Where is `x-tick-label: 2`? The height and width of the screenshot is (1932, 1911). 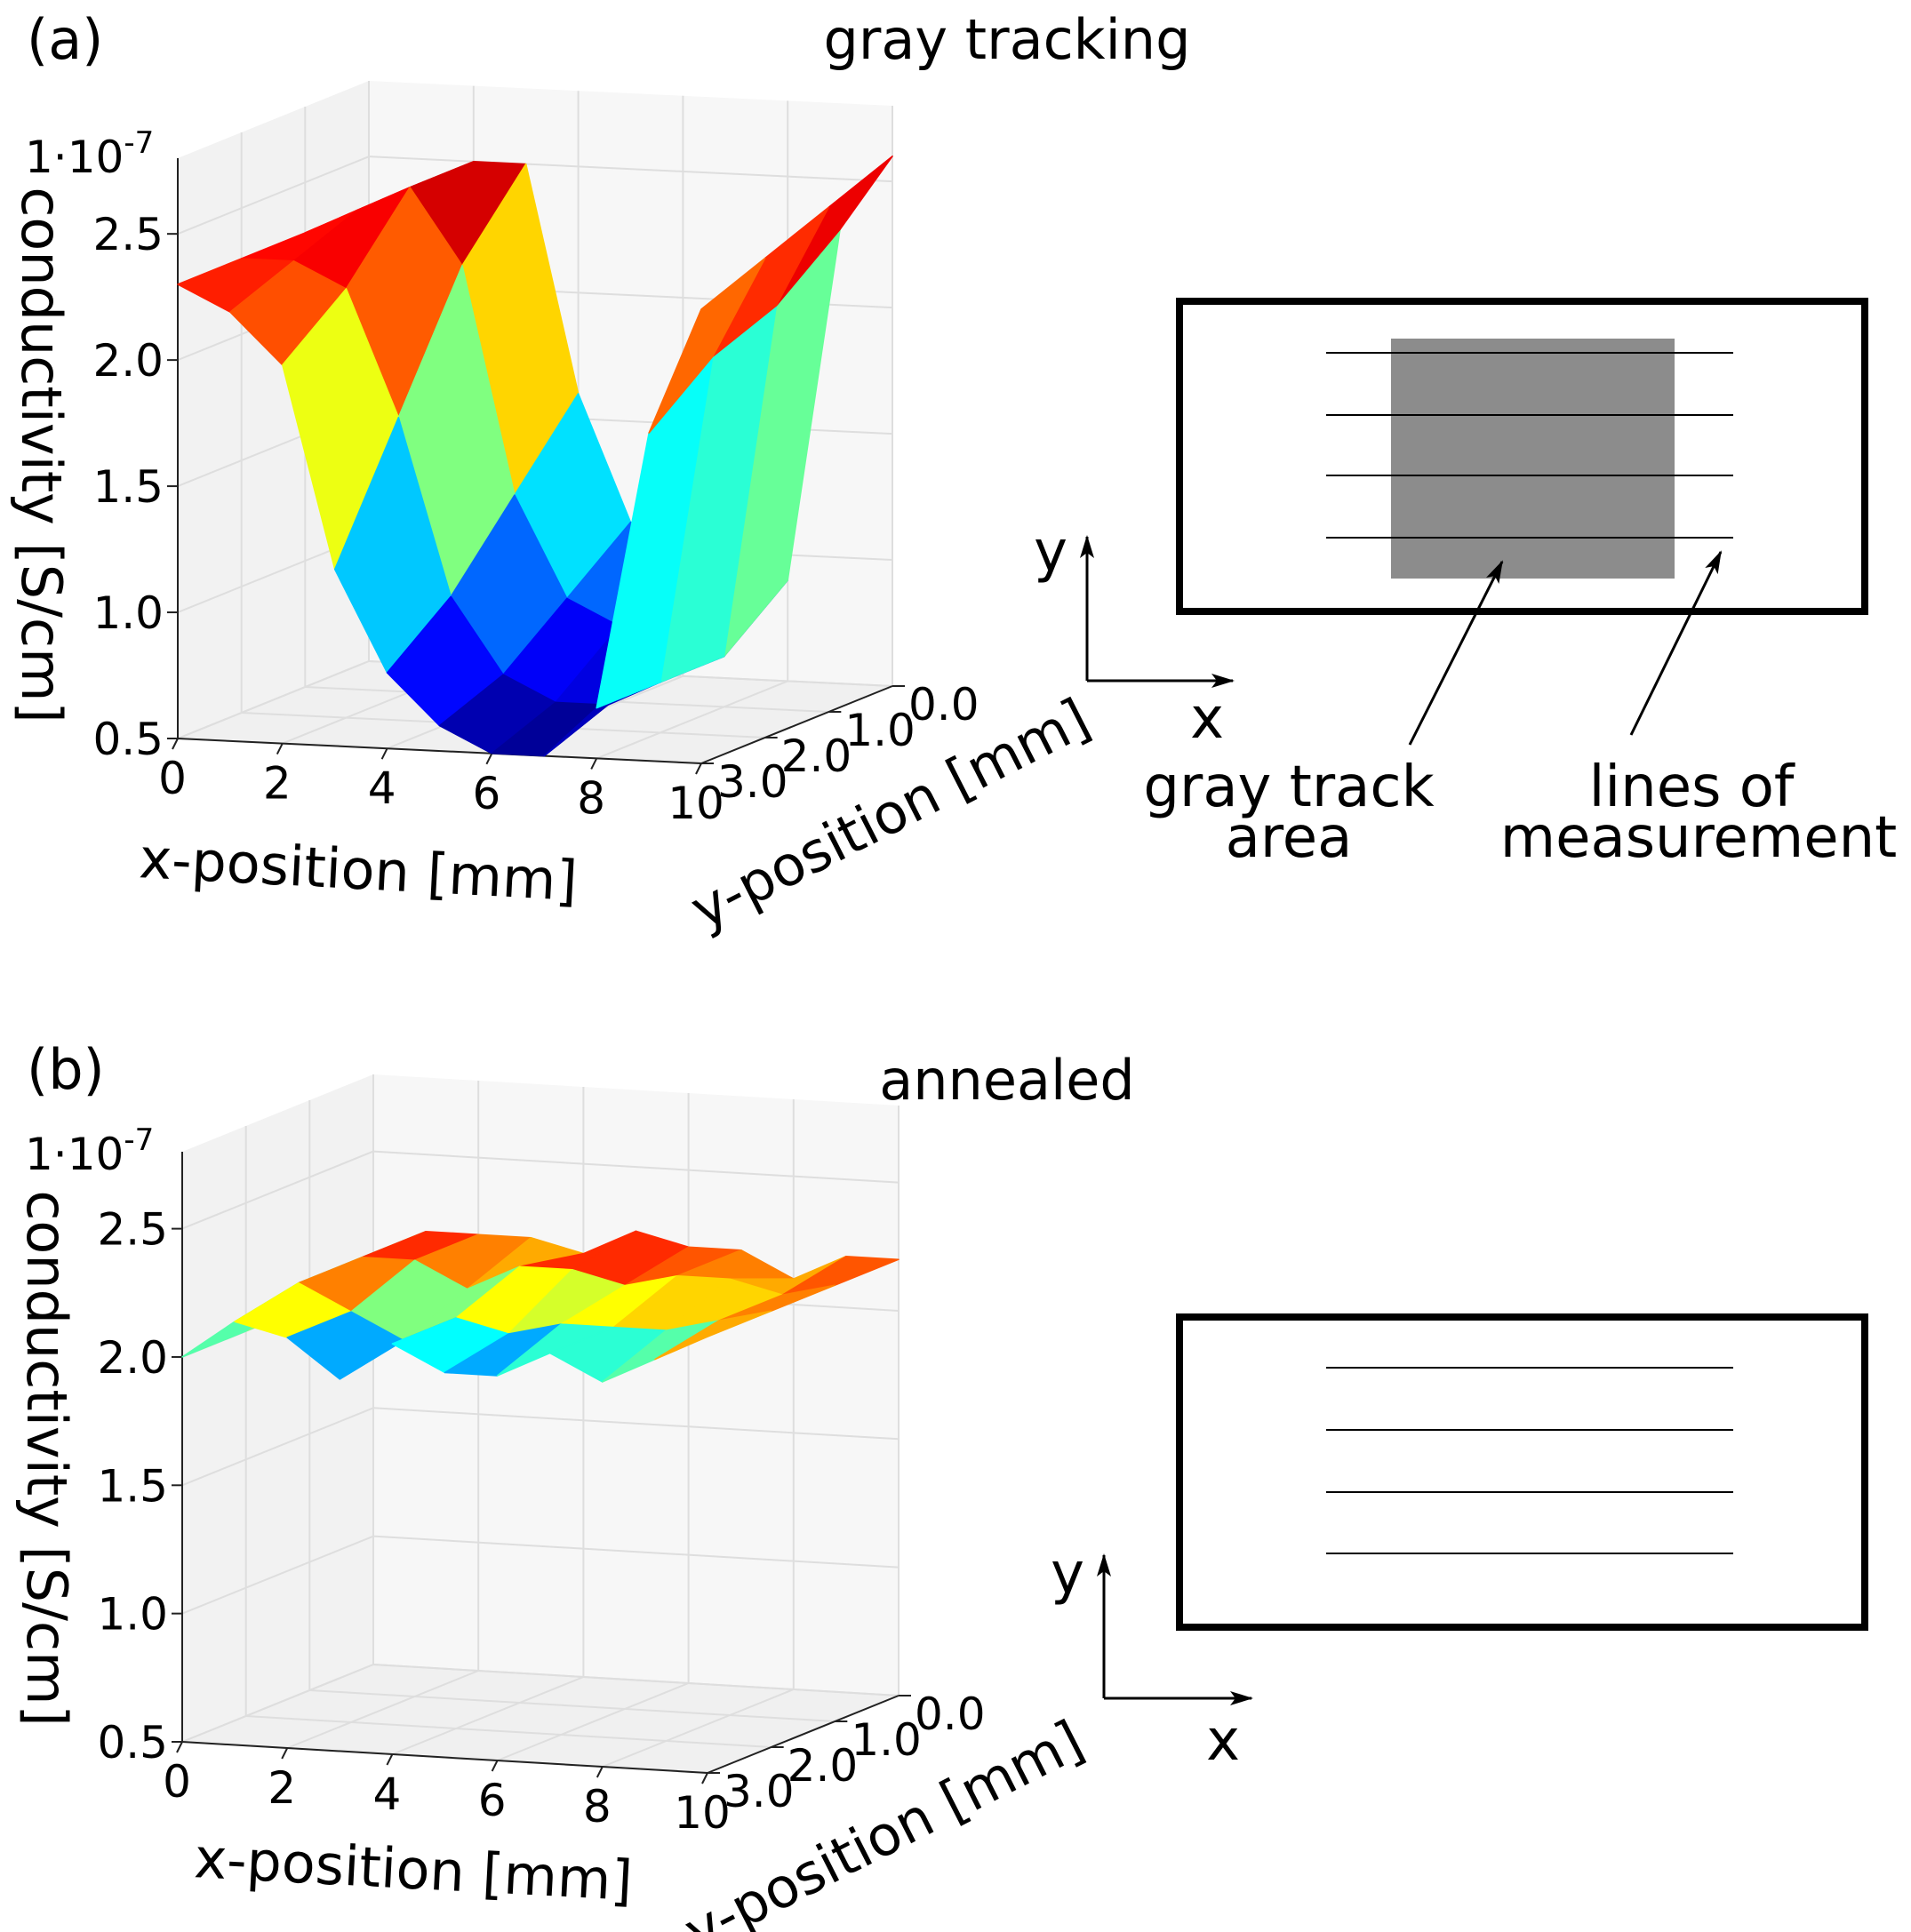 x-tick-label: 2 is located at coordinates (277, 784).